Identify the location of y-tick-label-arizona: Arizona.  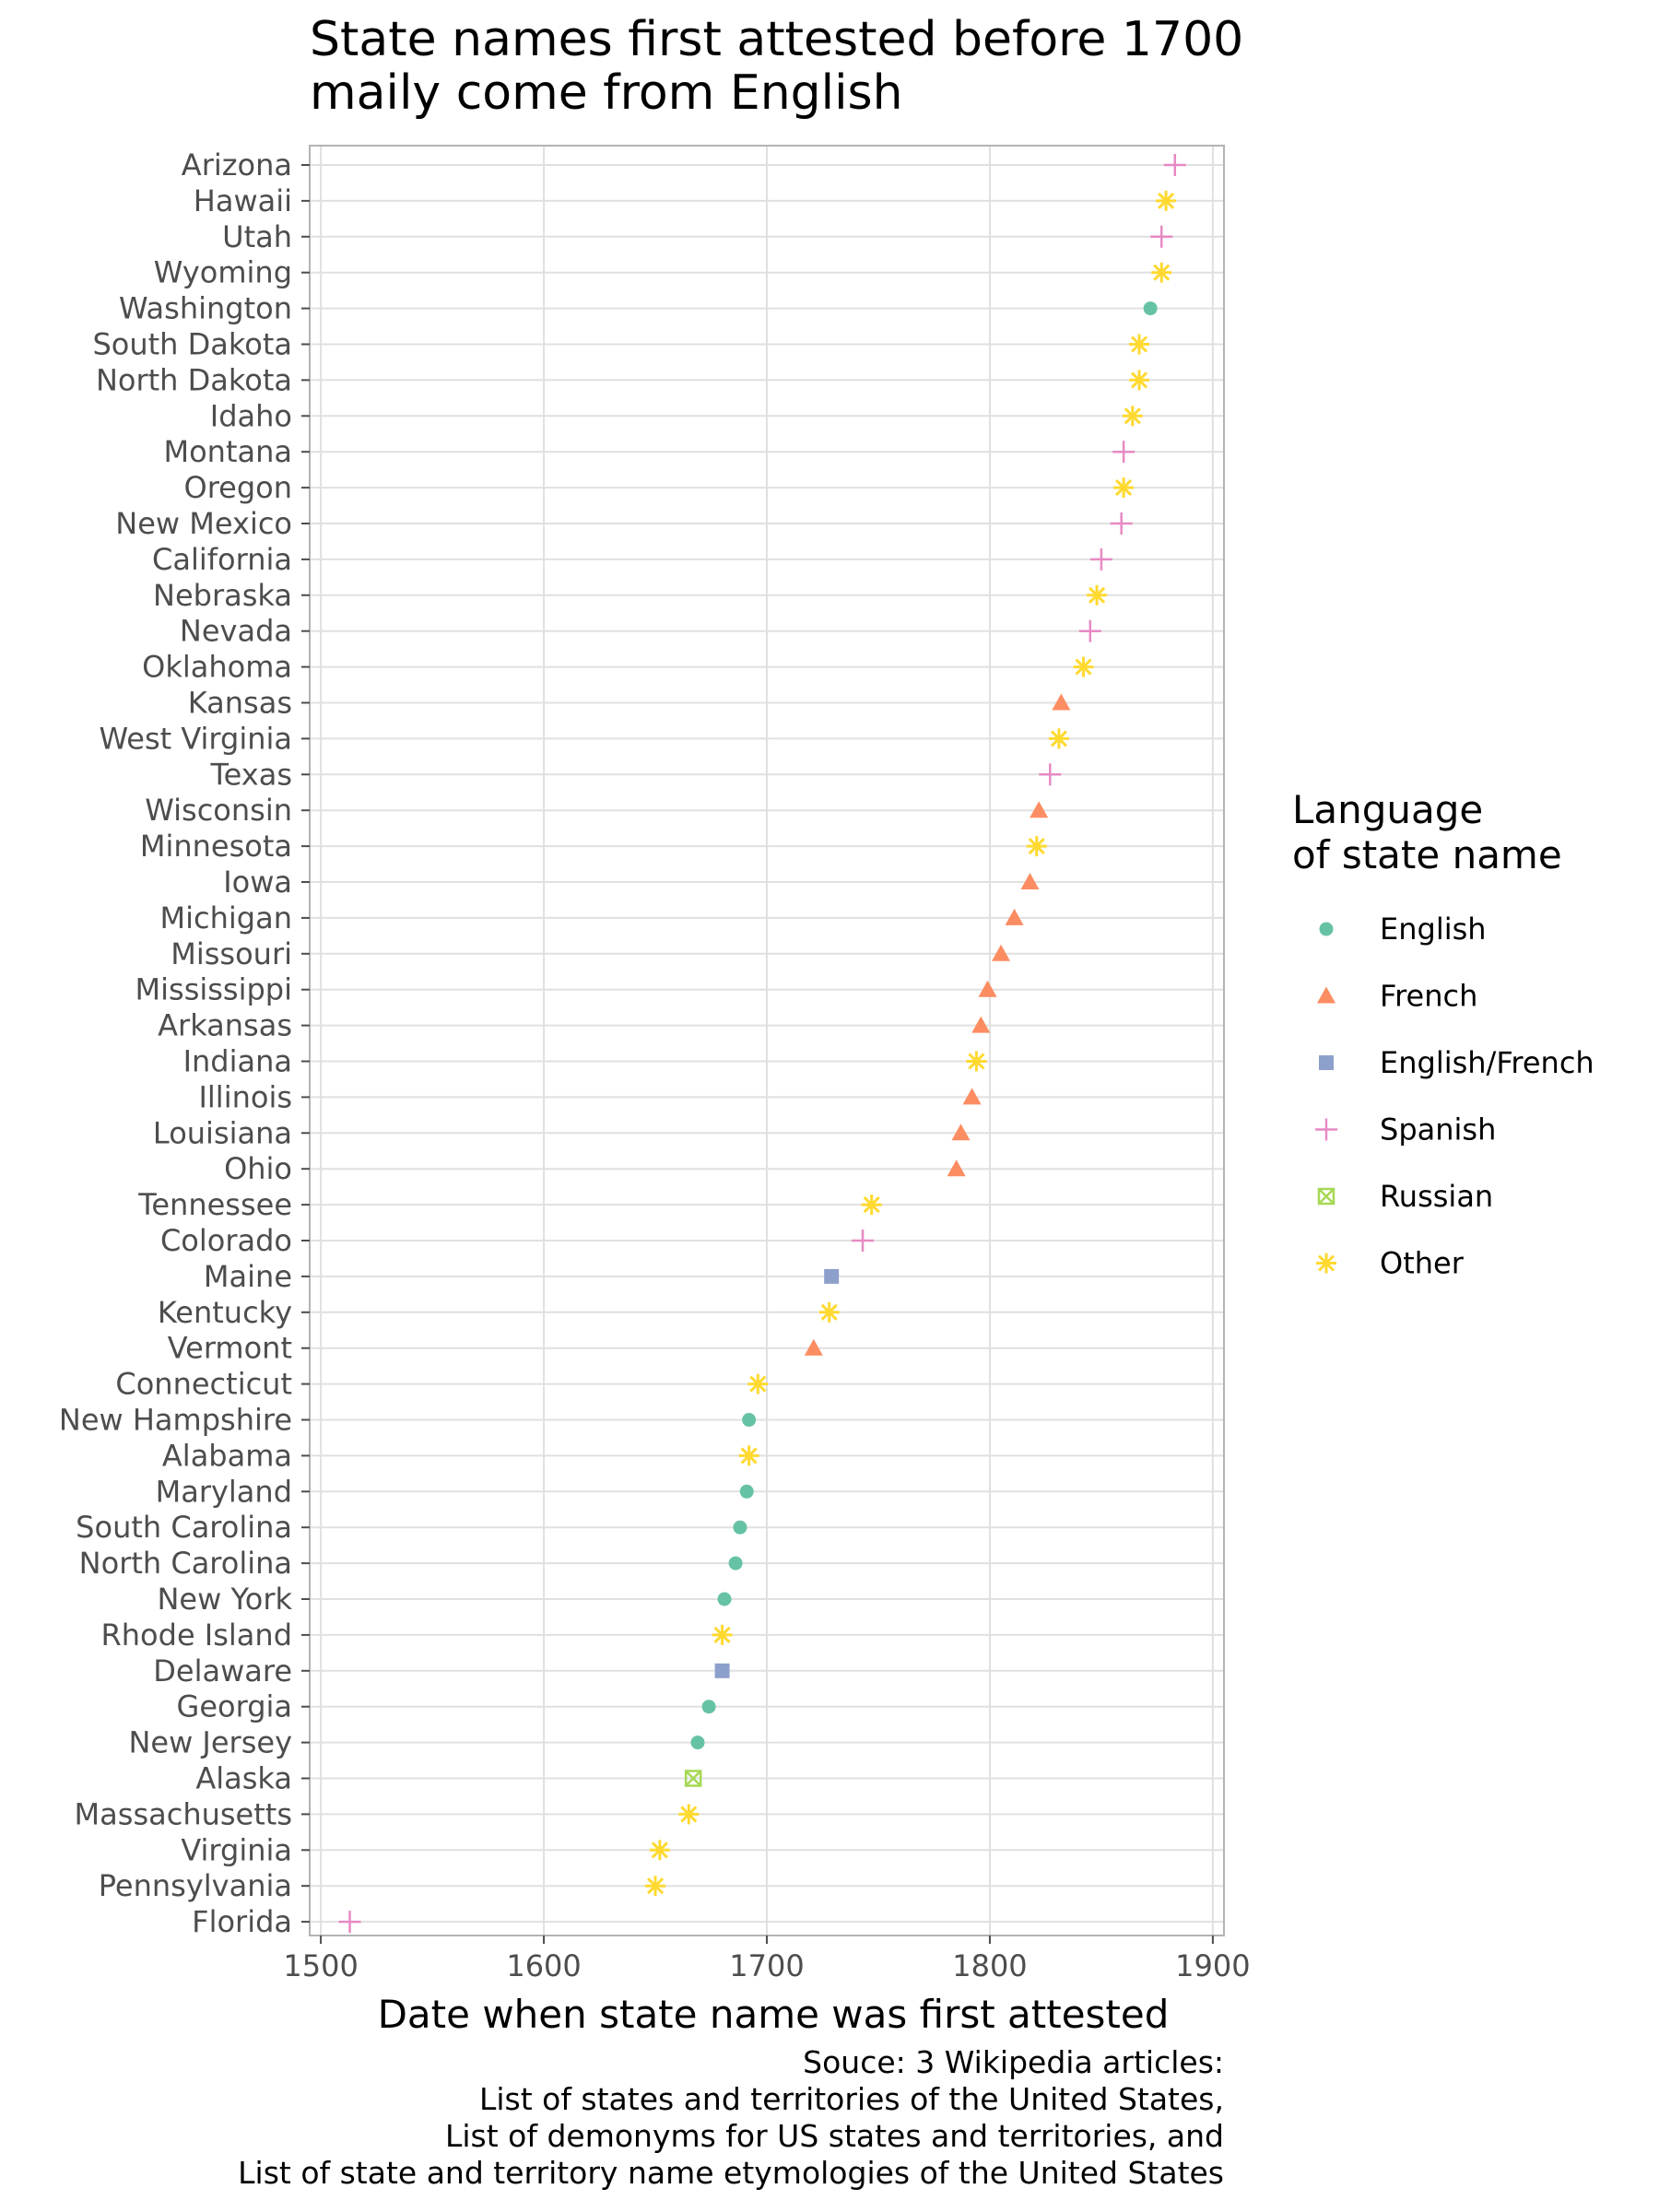
(237, 164).